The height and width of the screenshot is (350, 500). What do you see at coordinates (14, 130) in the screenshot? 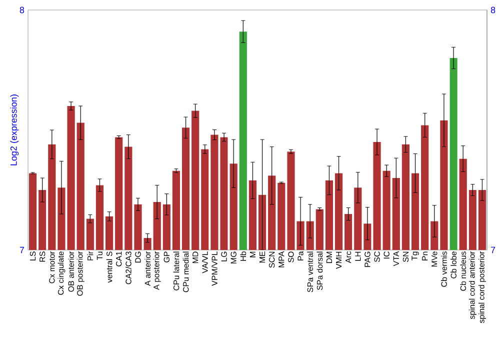
I see `y-axis-title: Log2 (expression)` at bounding box center [14, 130].